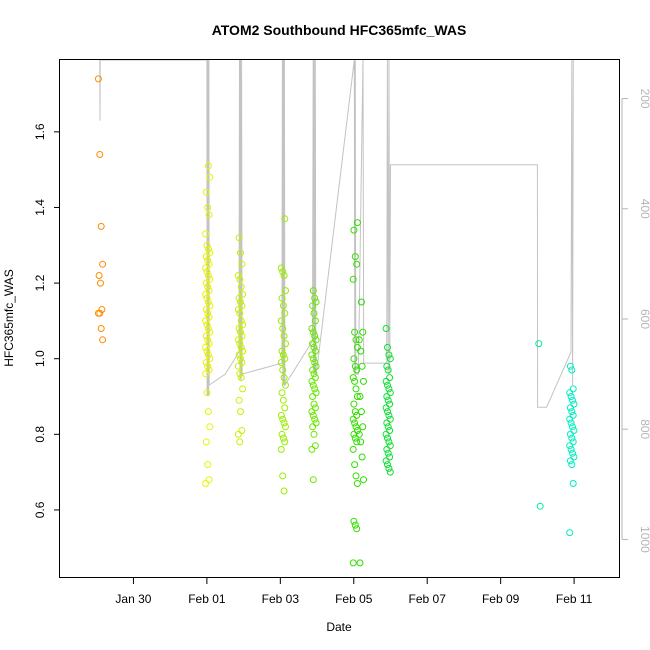 Image resolution: width=650 pixels, height=650 pixels. Describe the element at coordinates (644, 319) in the screenshot. I see `y2-tick-label: 600` at that location.